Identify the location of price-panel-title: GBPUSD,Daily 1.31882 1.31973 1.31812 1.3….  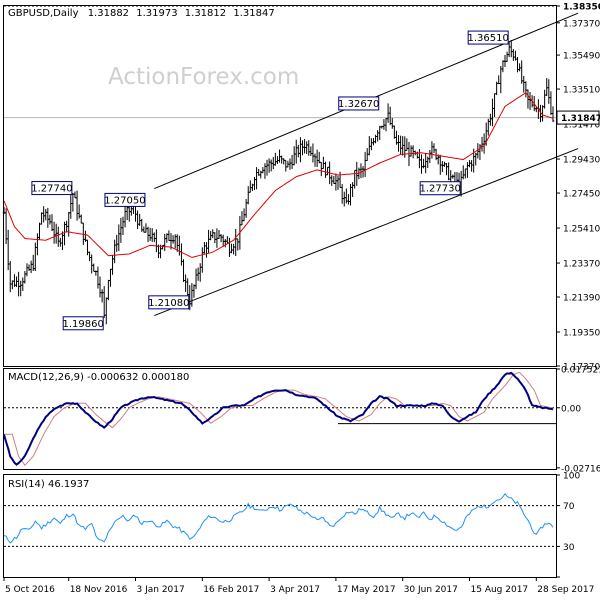
(141, 13).